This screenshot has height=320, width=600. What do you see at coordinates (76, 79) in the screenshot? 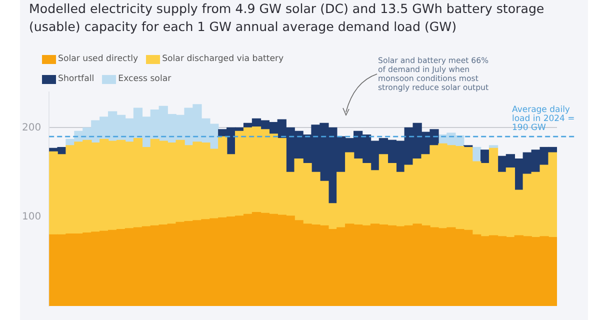
I see `legend-label: Shortfall` at bounding box center [76, 79].